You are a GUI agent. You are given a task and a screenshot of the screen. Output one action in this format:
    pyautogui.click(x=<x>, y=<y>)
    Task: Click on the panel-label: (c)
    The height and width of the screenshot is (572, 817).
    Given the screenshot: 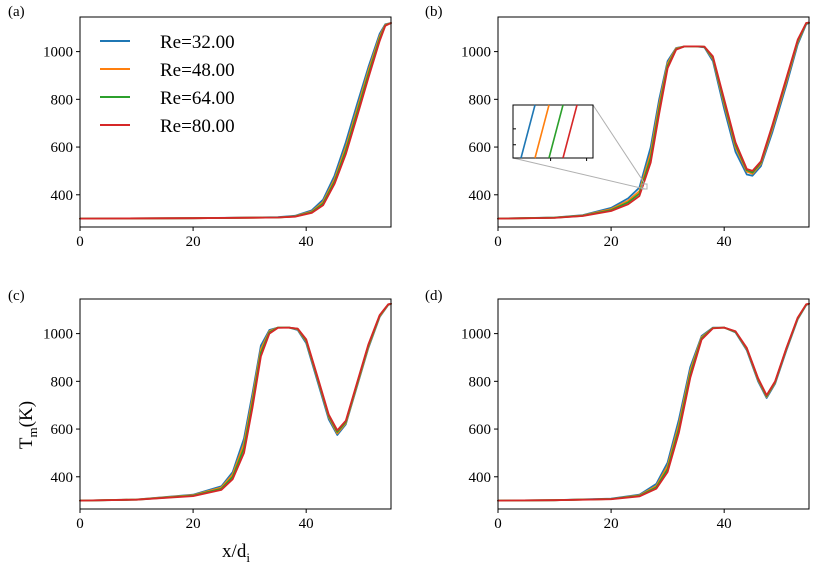 What is the action you would take?
    pyautogui.click(x=16, y=296)
    